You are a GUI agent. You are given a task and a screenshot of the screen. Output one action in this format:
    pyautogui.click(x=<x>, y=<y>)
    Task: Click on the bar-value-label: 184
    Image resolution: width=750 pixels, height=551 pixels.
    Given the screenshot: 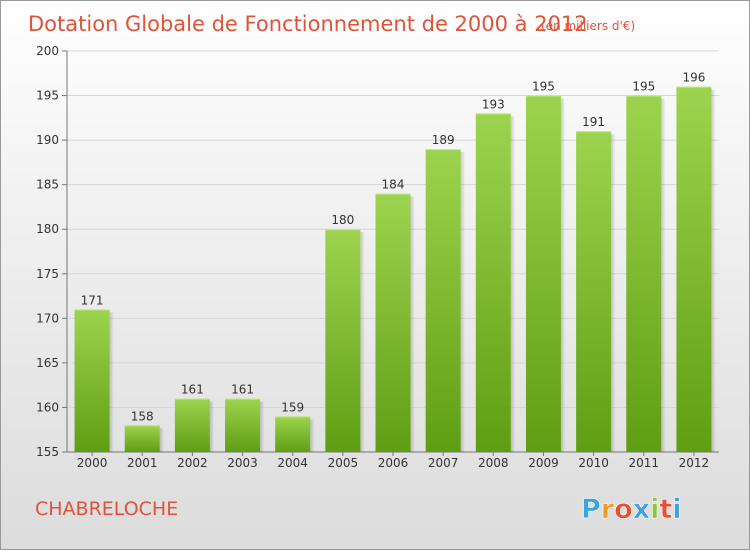 What is the action you would take?
    pyautogui.click(x=393, y=185)
    